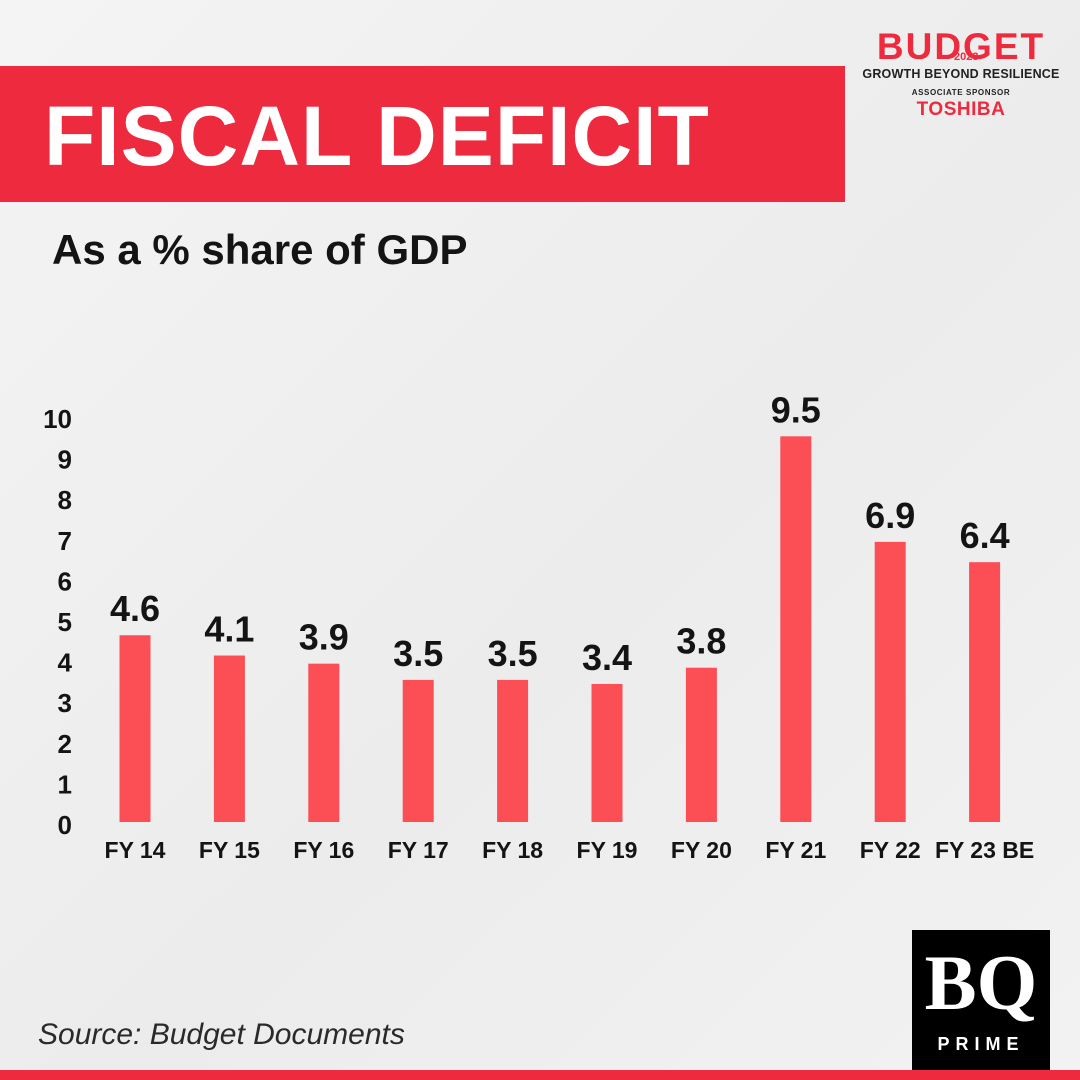  I want to click on bq-prime-logo: BQ PRIME, so click(981, 1000).